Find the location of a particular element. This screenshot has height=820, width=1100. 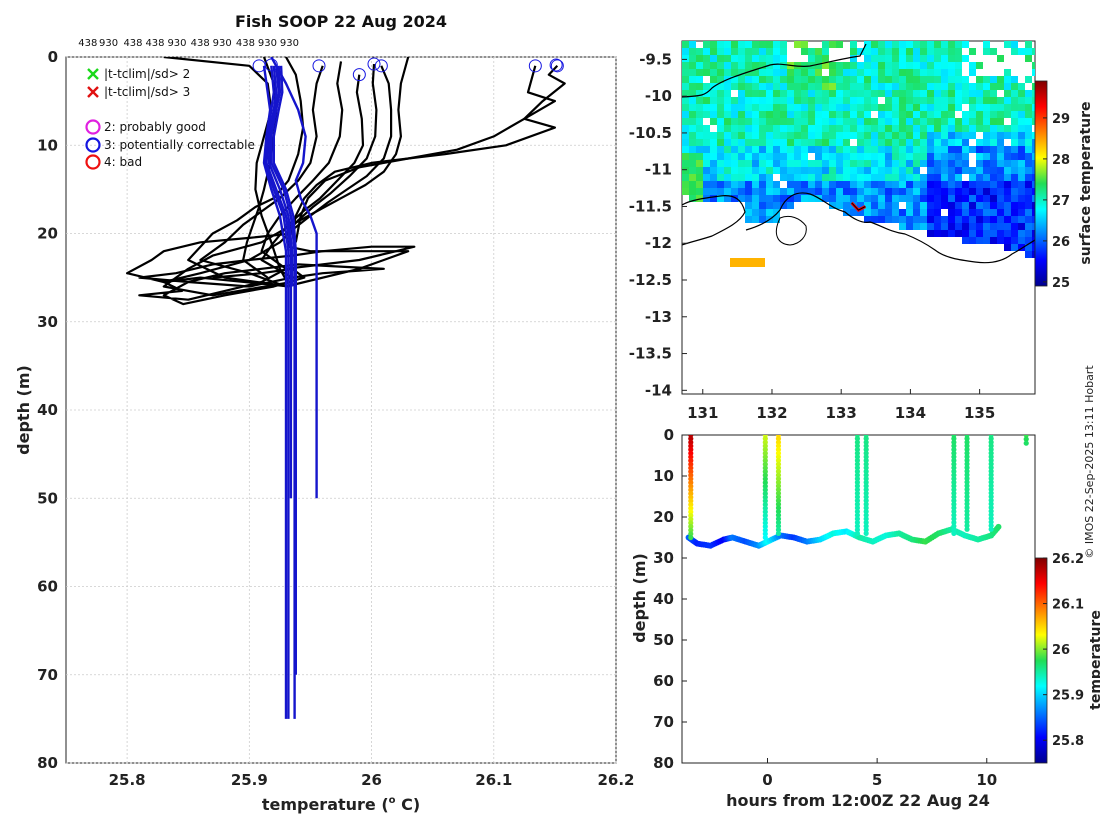

legend-x-icon is located at coordinates (93, 74).